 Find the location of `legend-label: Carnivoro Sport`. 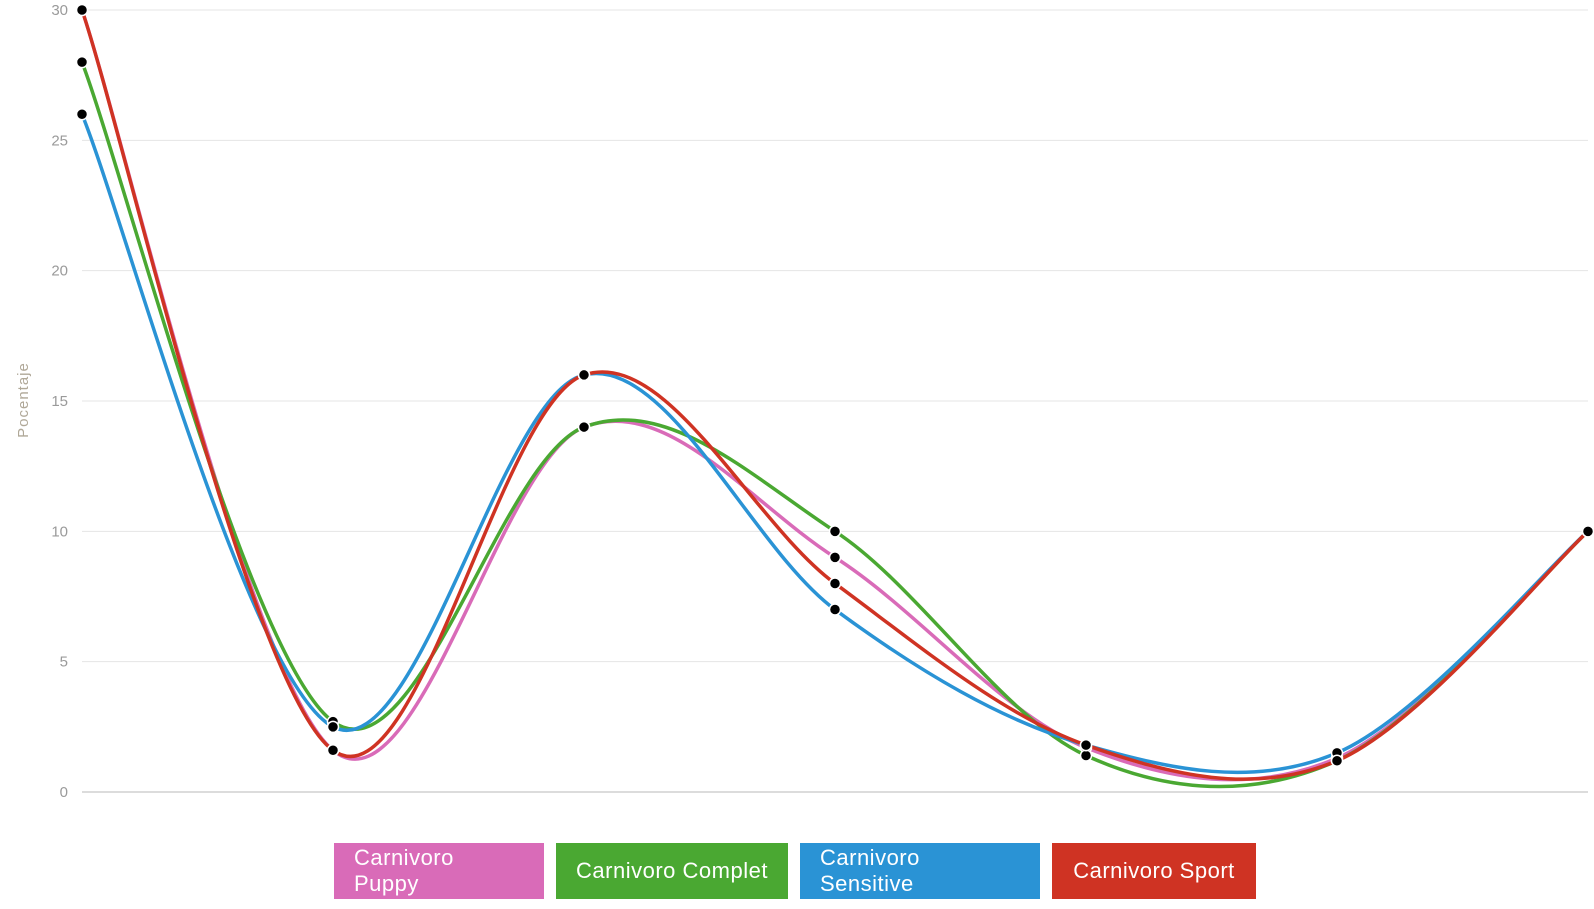

legend-label: Carnivoro Sport is located at coordinates (1154, 870).